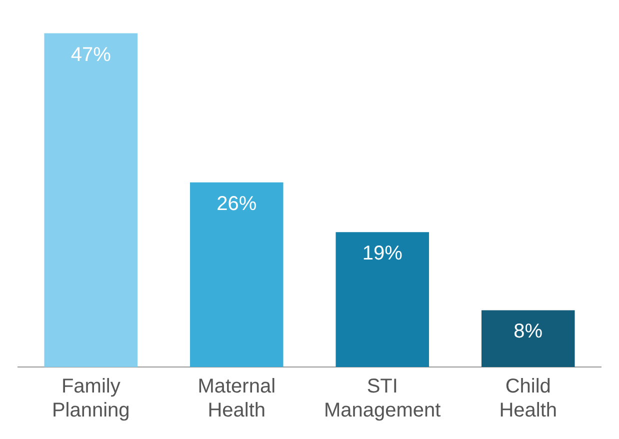 This screenshot has height=439, width=619. What do you see at coordinates (91, 55) in the screenshot?
I see `data-label: 47%` at bounding box center [91, 55].